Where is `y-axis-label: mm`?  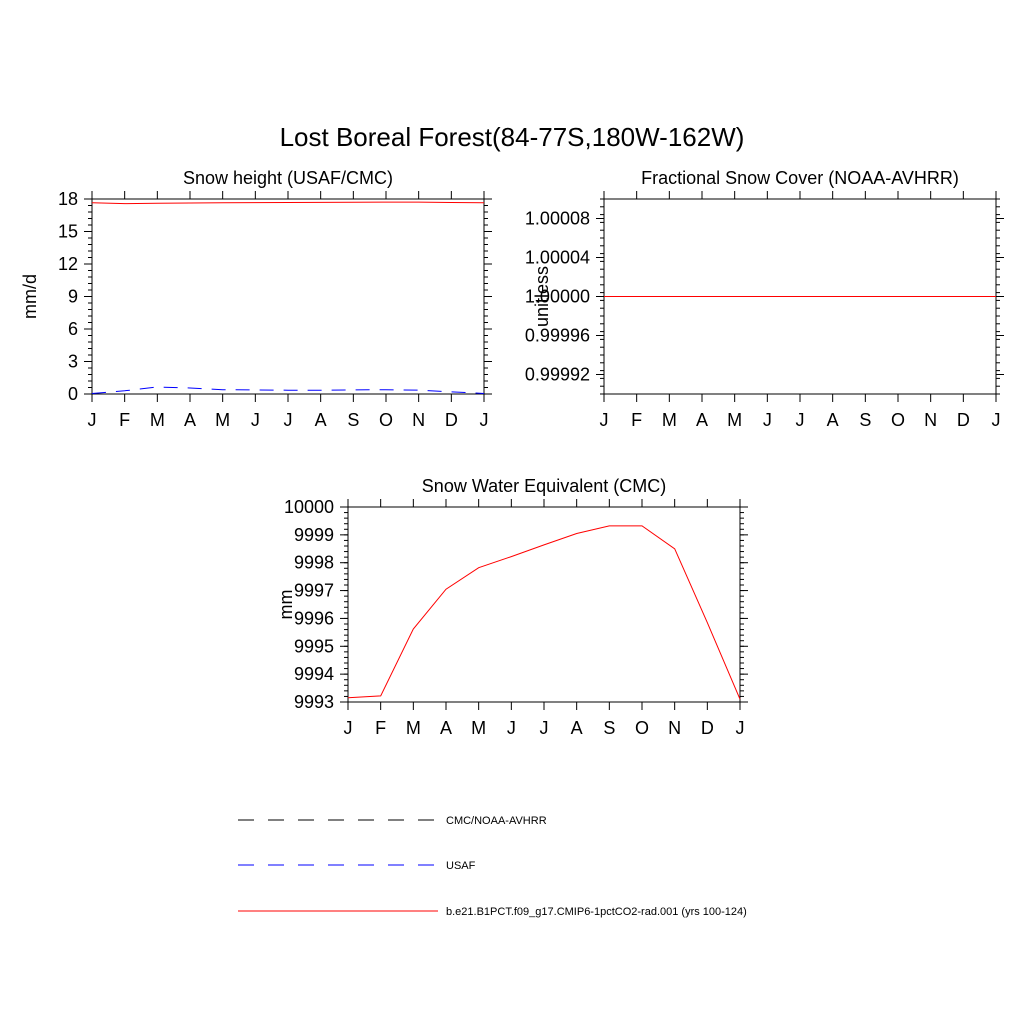
y-axis-label: mm is located at coordinates (286, 605).